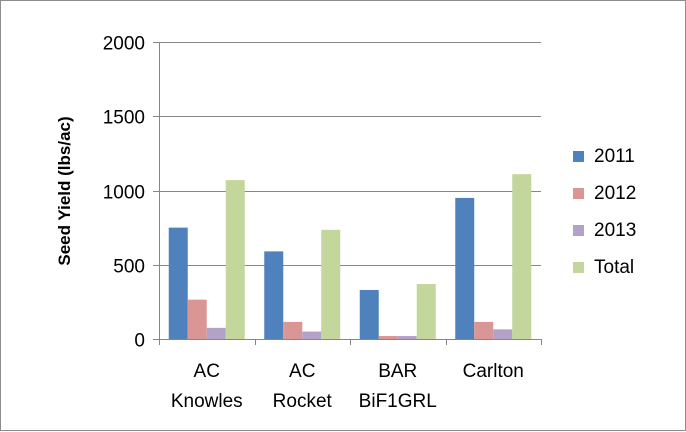 Image resolution: width=686 pixels, height=432 pixels. Describe the element at coordinates (615, 230) in the screenshot. I see `legend-label-2013: 2013` at that location.